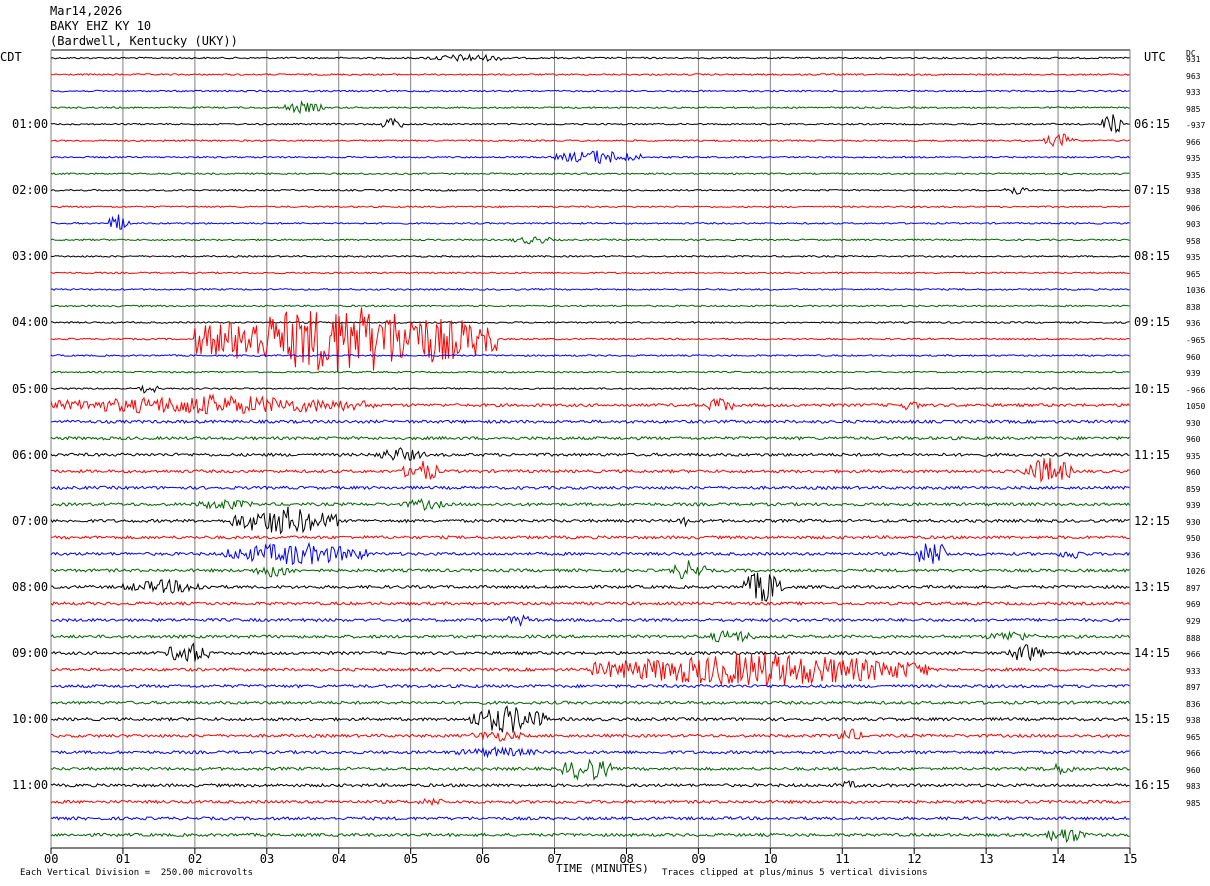 The image size is (1210, 886). I want to click on x-tick-label: 01, so click(123, 859).